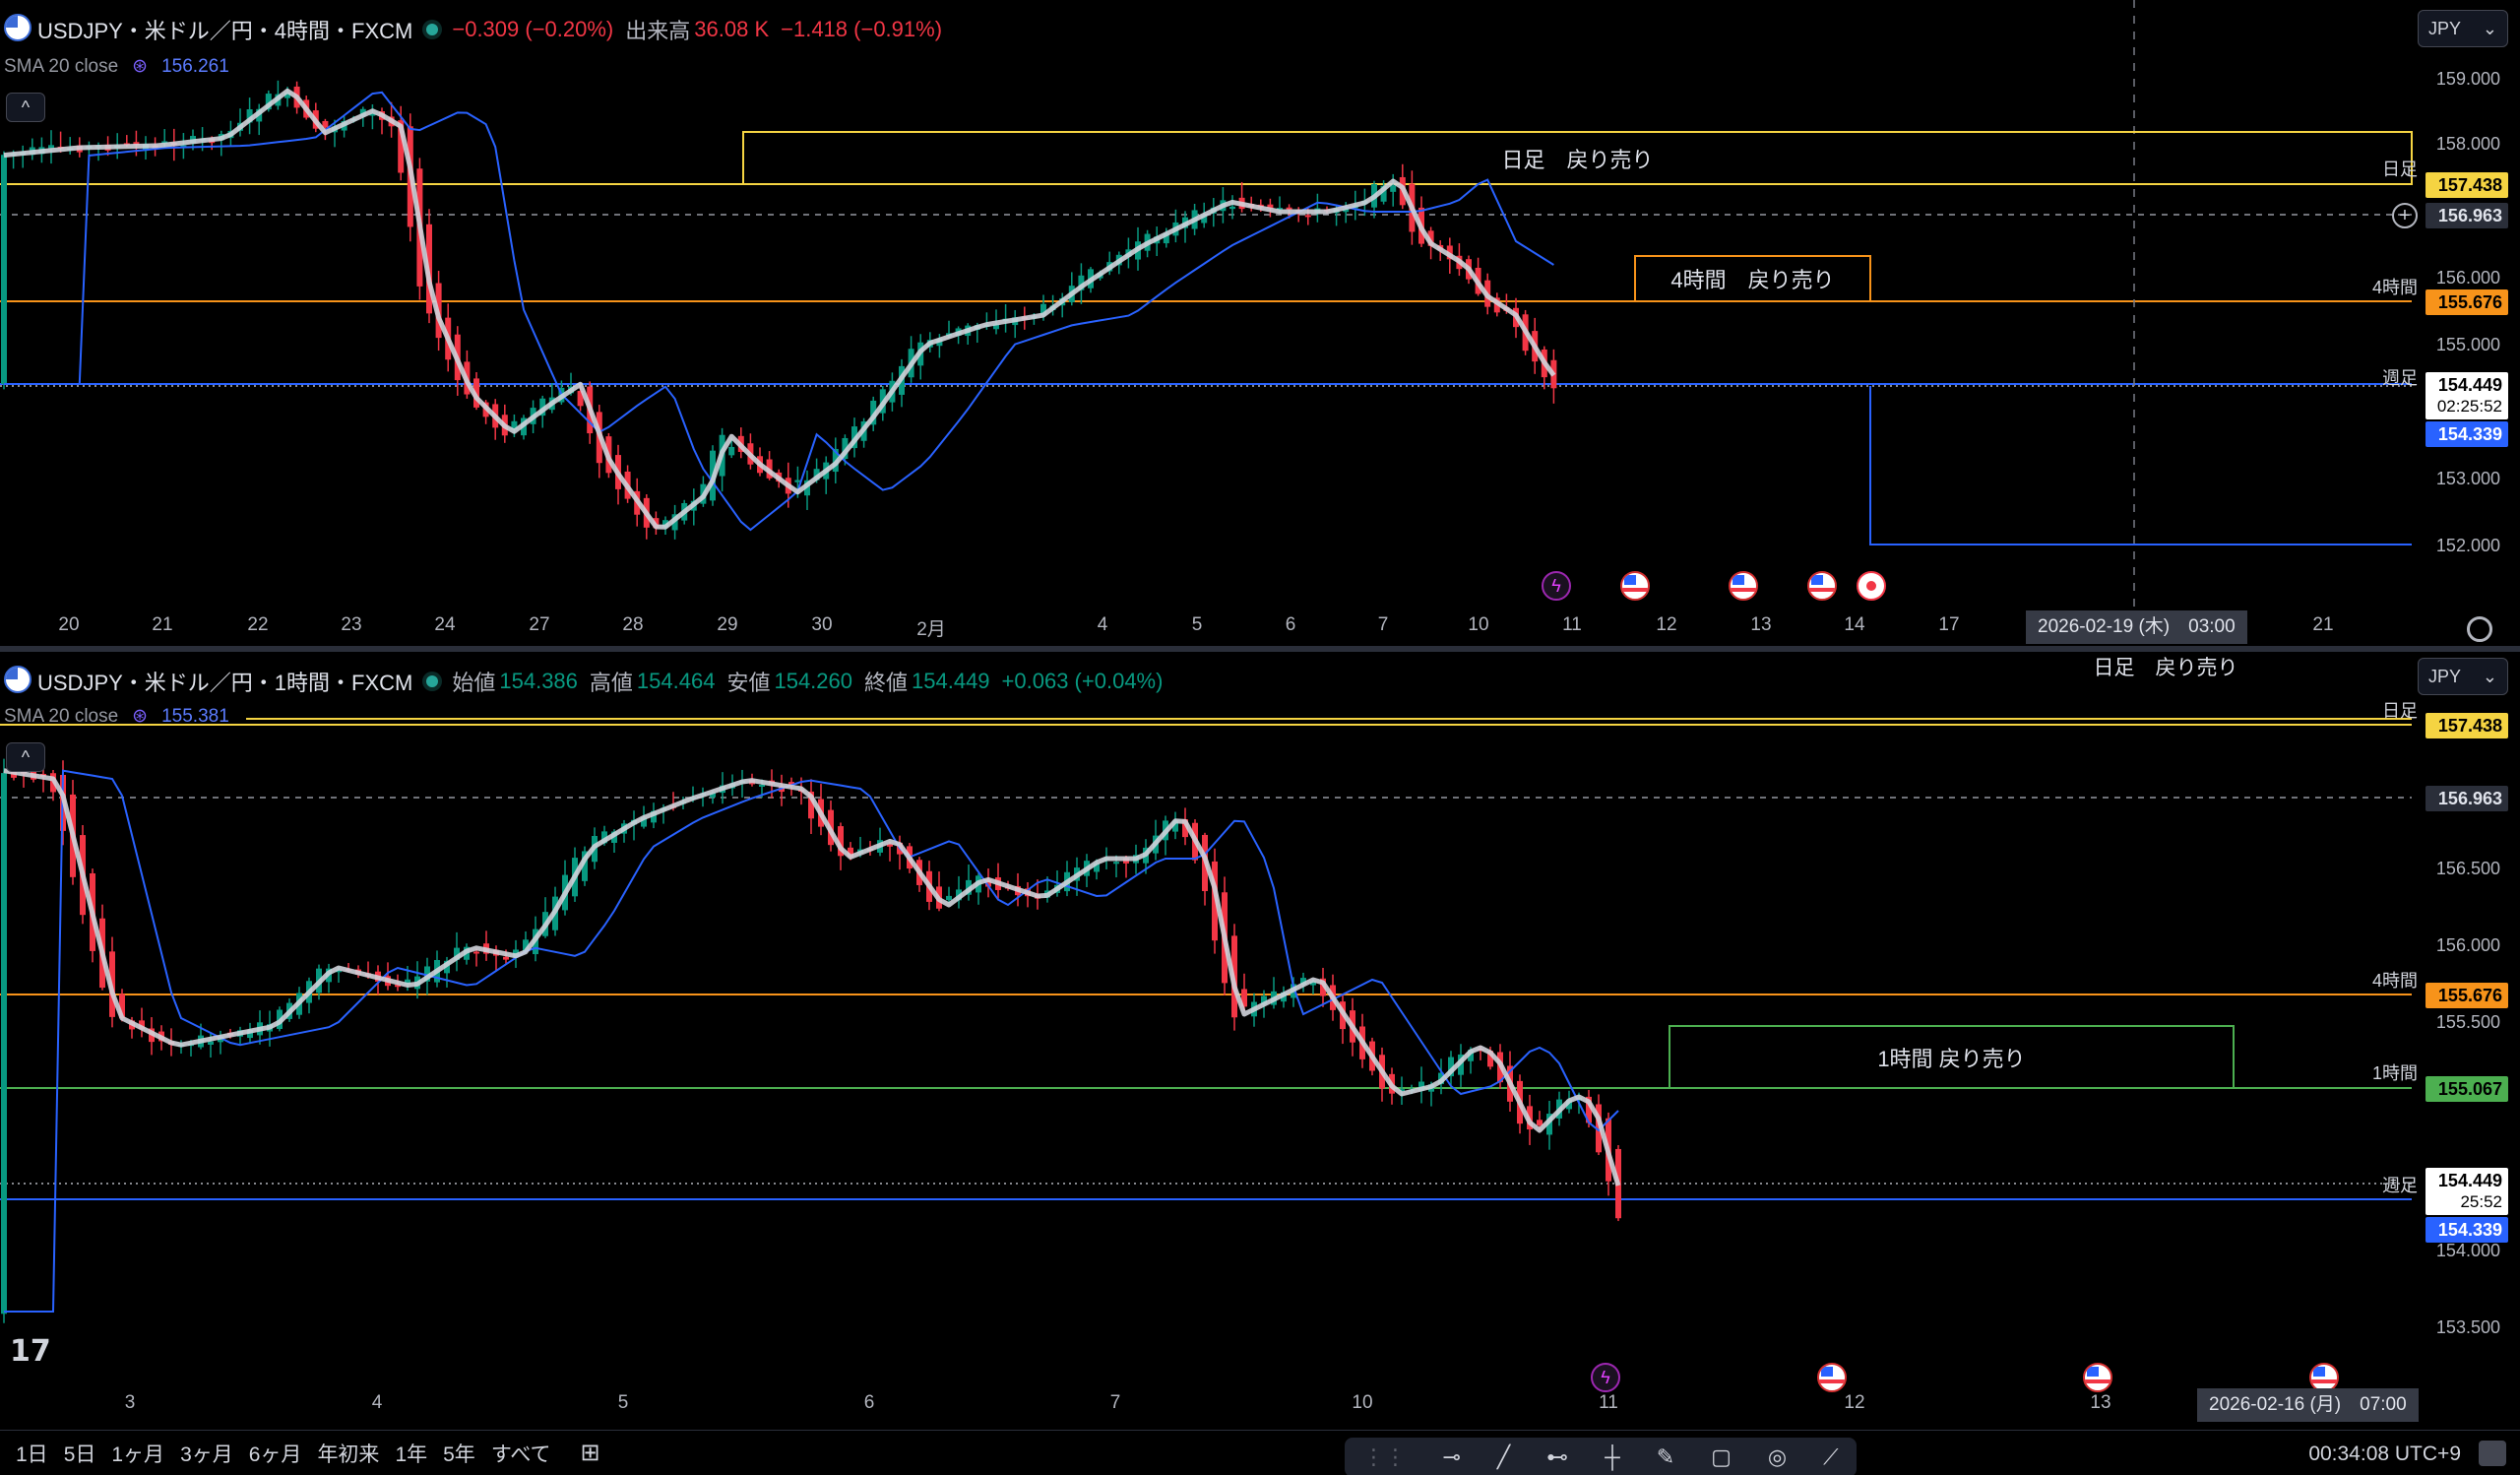 The width and height of the screenshot is (2520, 1475). What do you see at coordinates (633, 625) in the screenshot?
I see `time-axis-label: 28` at bounding box center [633, 625].